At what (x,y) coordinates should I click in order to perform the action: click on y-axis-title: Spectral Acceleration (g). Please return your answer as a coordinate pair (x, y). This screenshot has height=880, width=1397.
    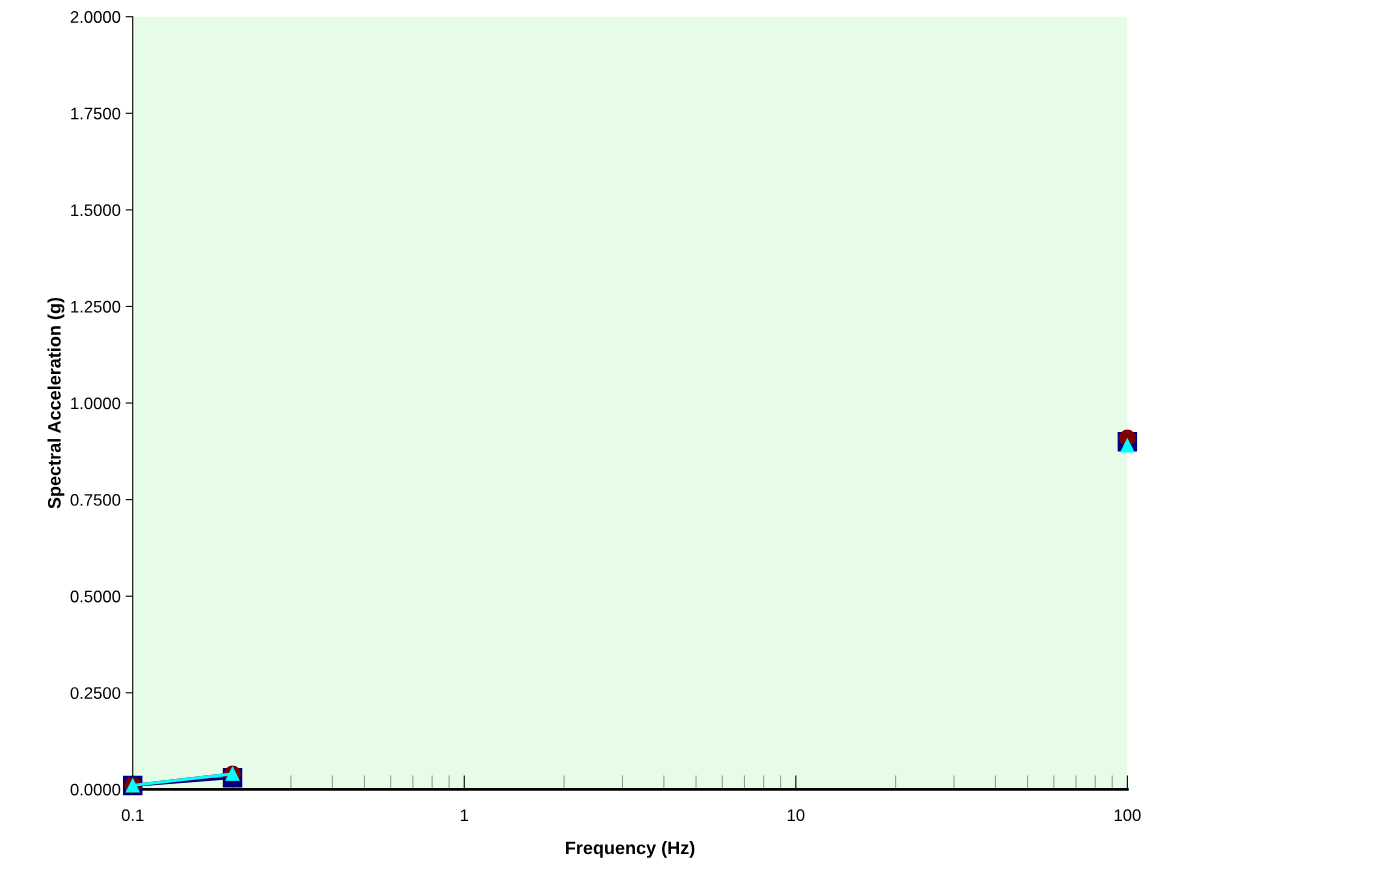
    Looking at the image, I should click on (56, 403).